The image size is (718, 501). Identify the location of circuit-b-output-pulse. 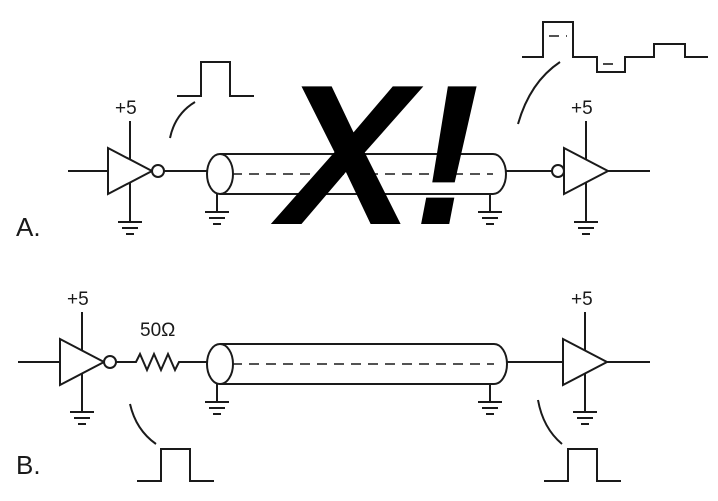
(579, 440).